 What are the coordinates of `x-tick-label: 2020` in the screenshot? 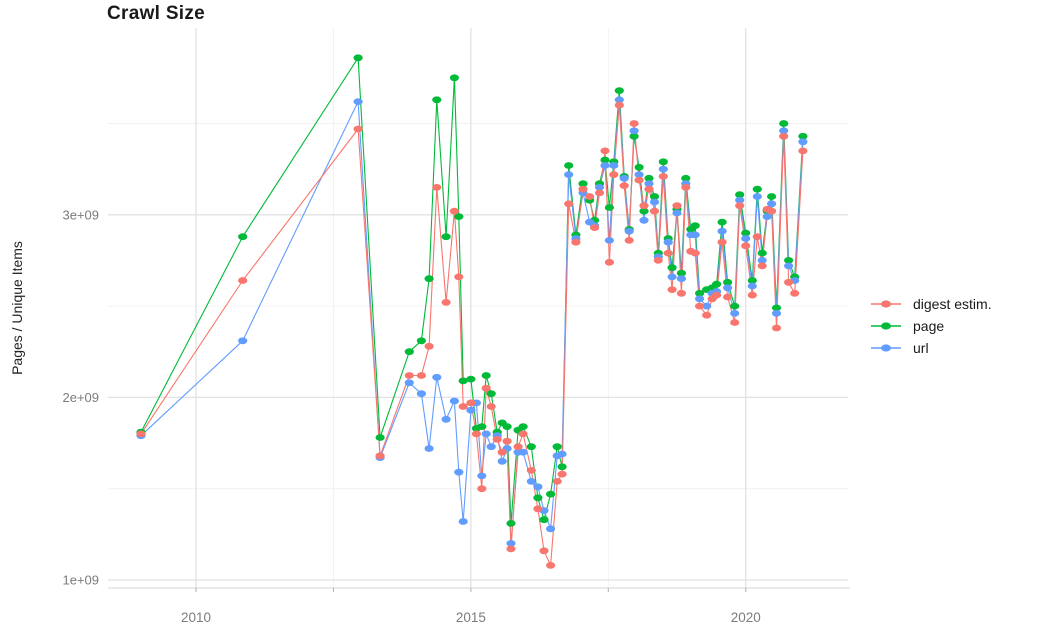 It's located at (746, 617).